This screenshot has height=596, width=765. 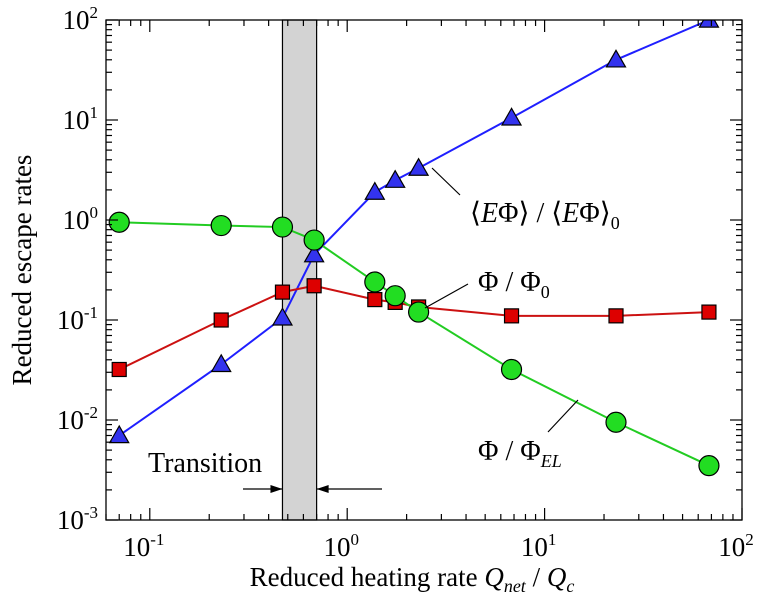 What do you see at coordinates (530, 282) in the screenshot?
I see `flux-label-phi-2: Φ` at bounding box center [530, 282].